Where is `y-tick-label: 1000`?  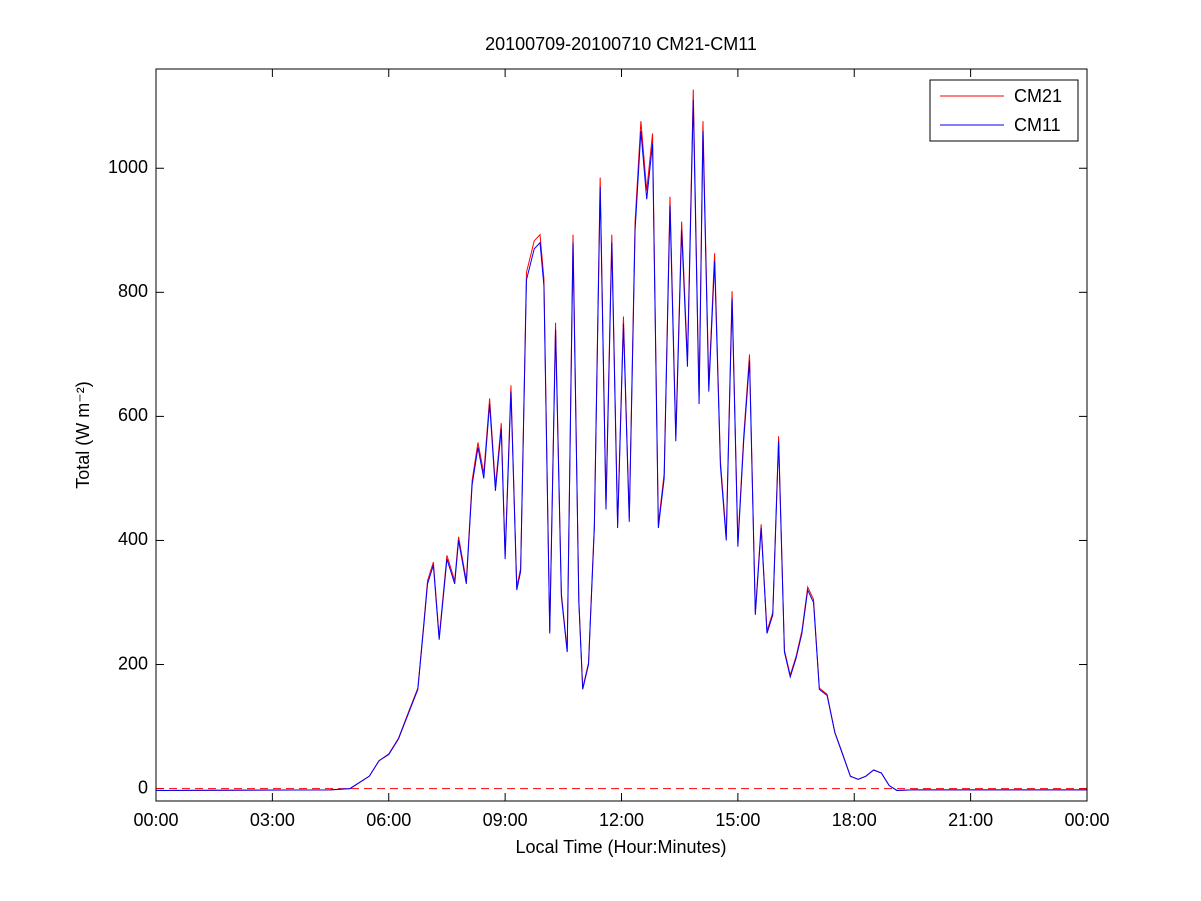
y-tick-label: 1000 is located at coordinates (128, 167).